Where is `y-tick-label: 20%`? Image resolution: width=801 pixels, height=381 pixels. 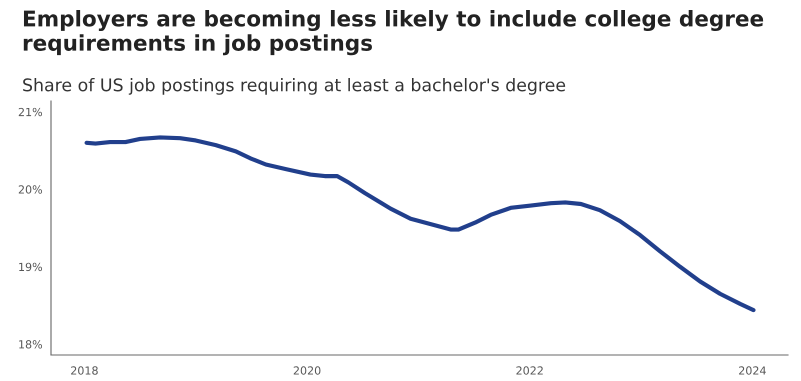
y-tick-label: 20% is located at coordinates (30, 189).